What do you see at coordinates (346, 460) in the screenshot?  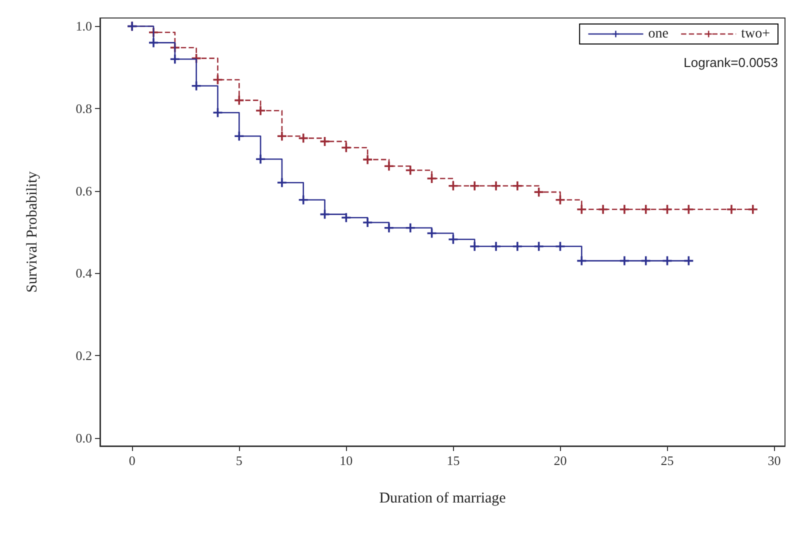 I see `x-tick-label: 10` at bounding box center [346, 460].